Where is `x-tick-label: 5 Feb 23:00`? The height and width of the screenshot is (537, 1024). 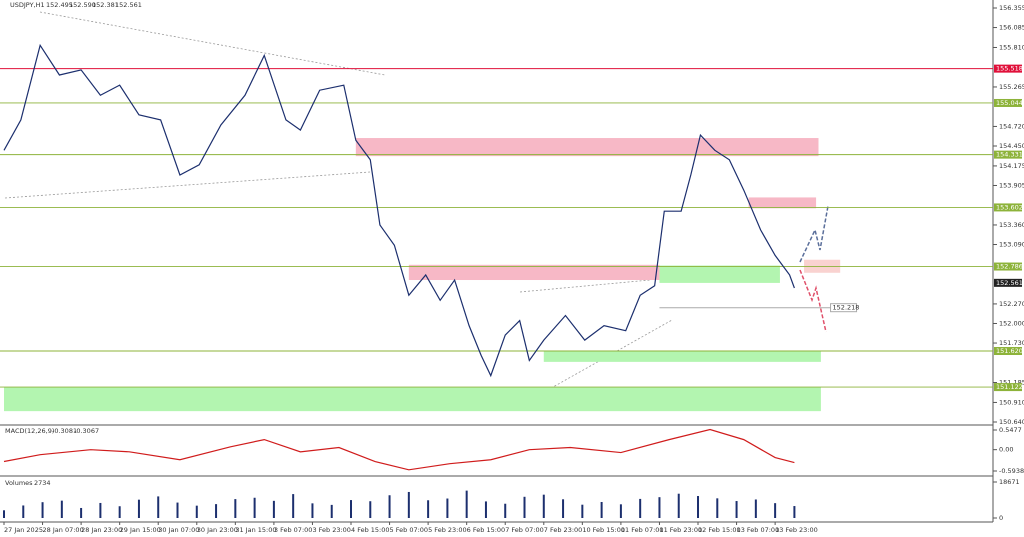
x-tick-label: 5 Feb 23:00 is located at coordinates (447, 530).